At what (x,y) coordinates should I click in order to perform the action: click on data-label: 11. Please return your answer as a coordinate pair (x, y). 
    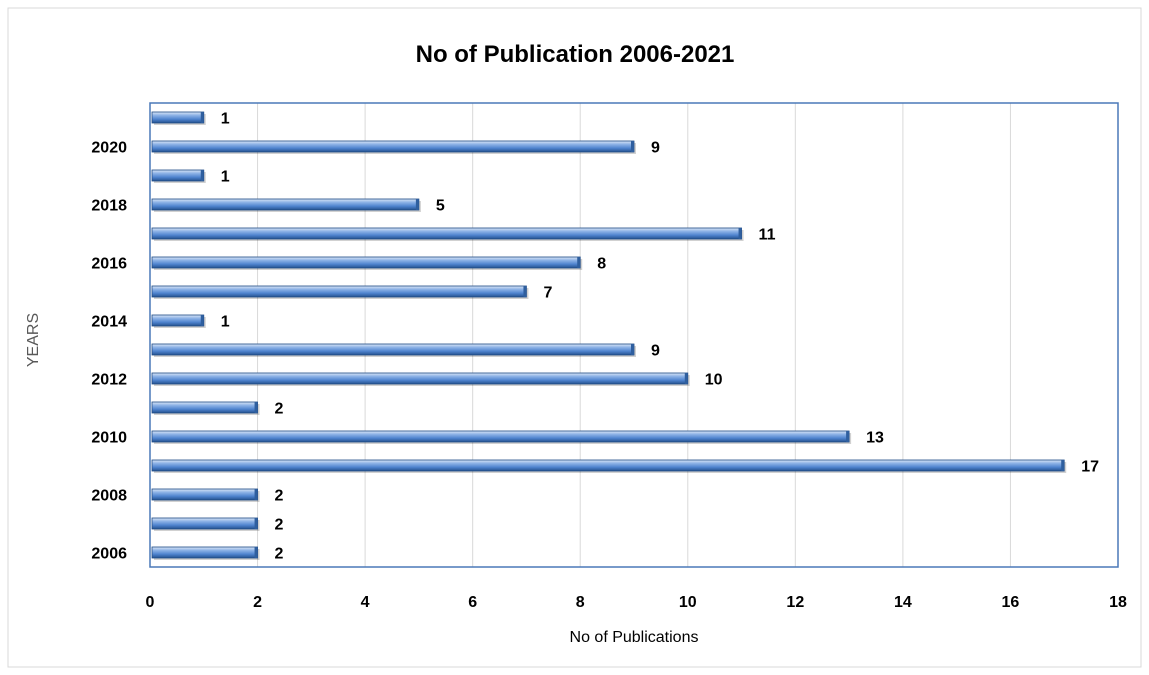
    Looking at the image, I should click on (767, 235).